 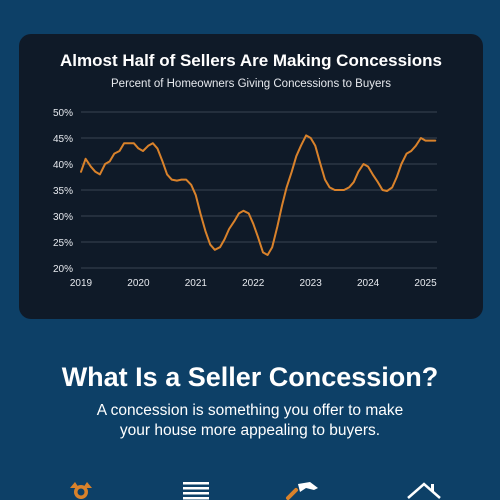 What do you see at coordinates (63, 243) in the screenshot?
I see `y-tick-label: 25%` at bounding box center [63, 243].